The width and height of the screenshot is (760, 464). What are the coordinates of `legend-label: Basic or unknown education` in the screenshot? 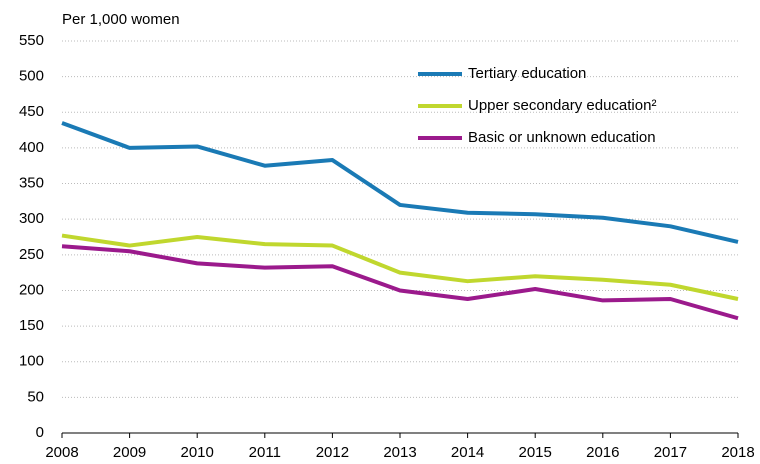 It's located at (562, 137).